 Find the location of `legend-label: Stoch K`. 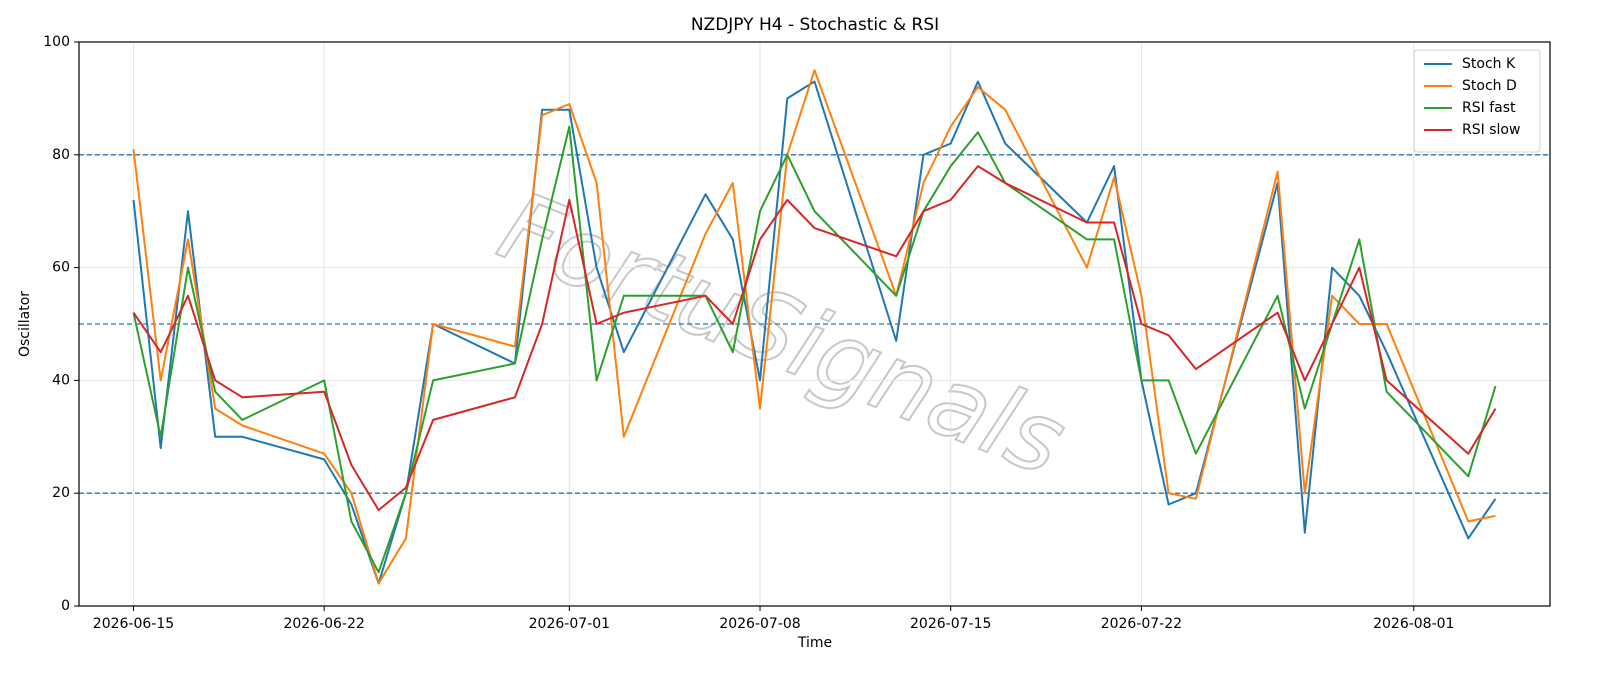

legend-label: Stoch K is located at coordinates (1489, 64).